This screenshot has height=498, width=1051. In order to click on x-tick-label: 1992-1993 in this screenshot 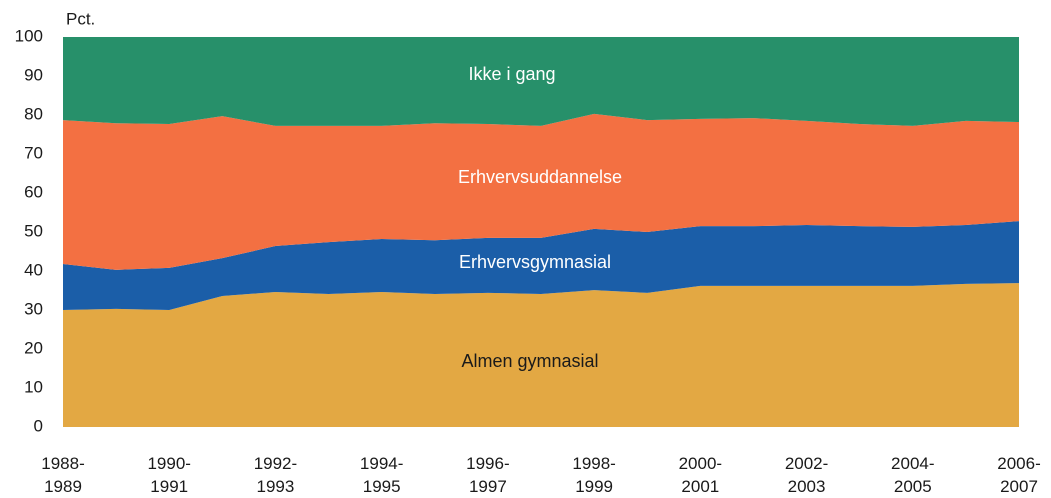, I will do `click(275, 475)`.